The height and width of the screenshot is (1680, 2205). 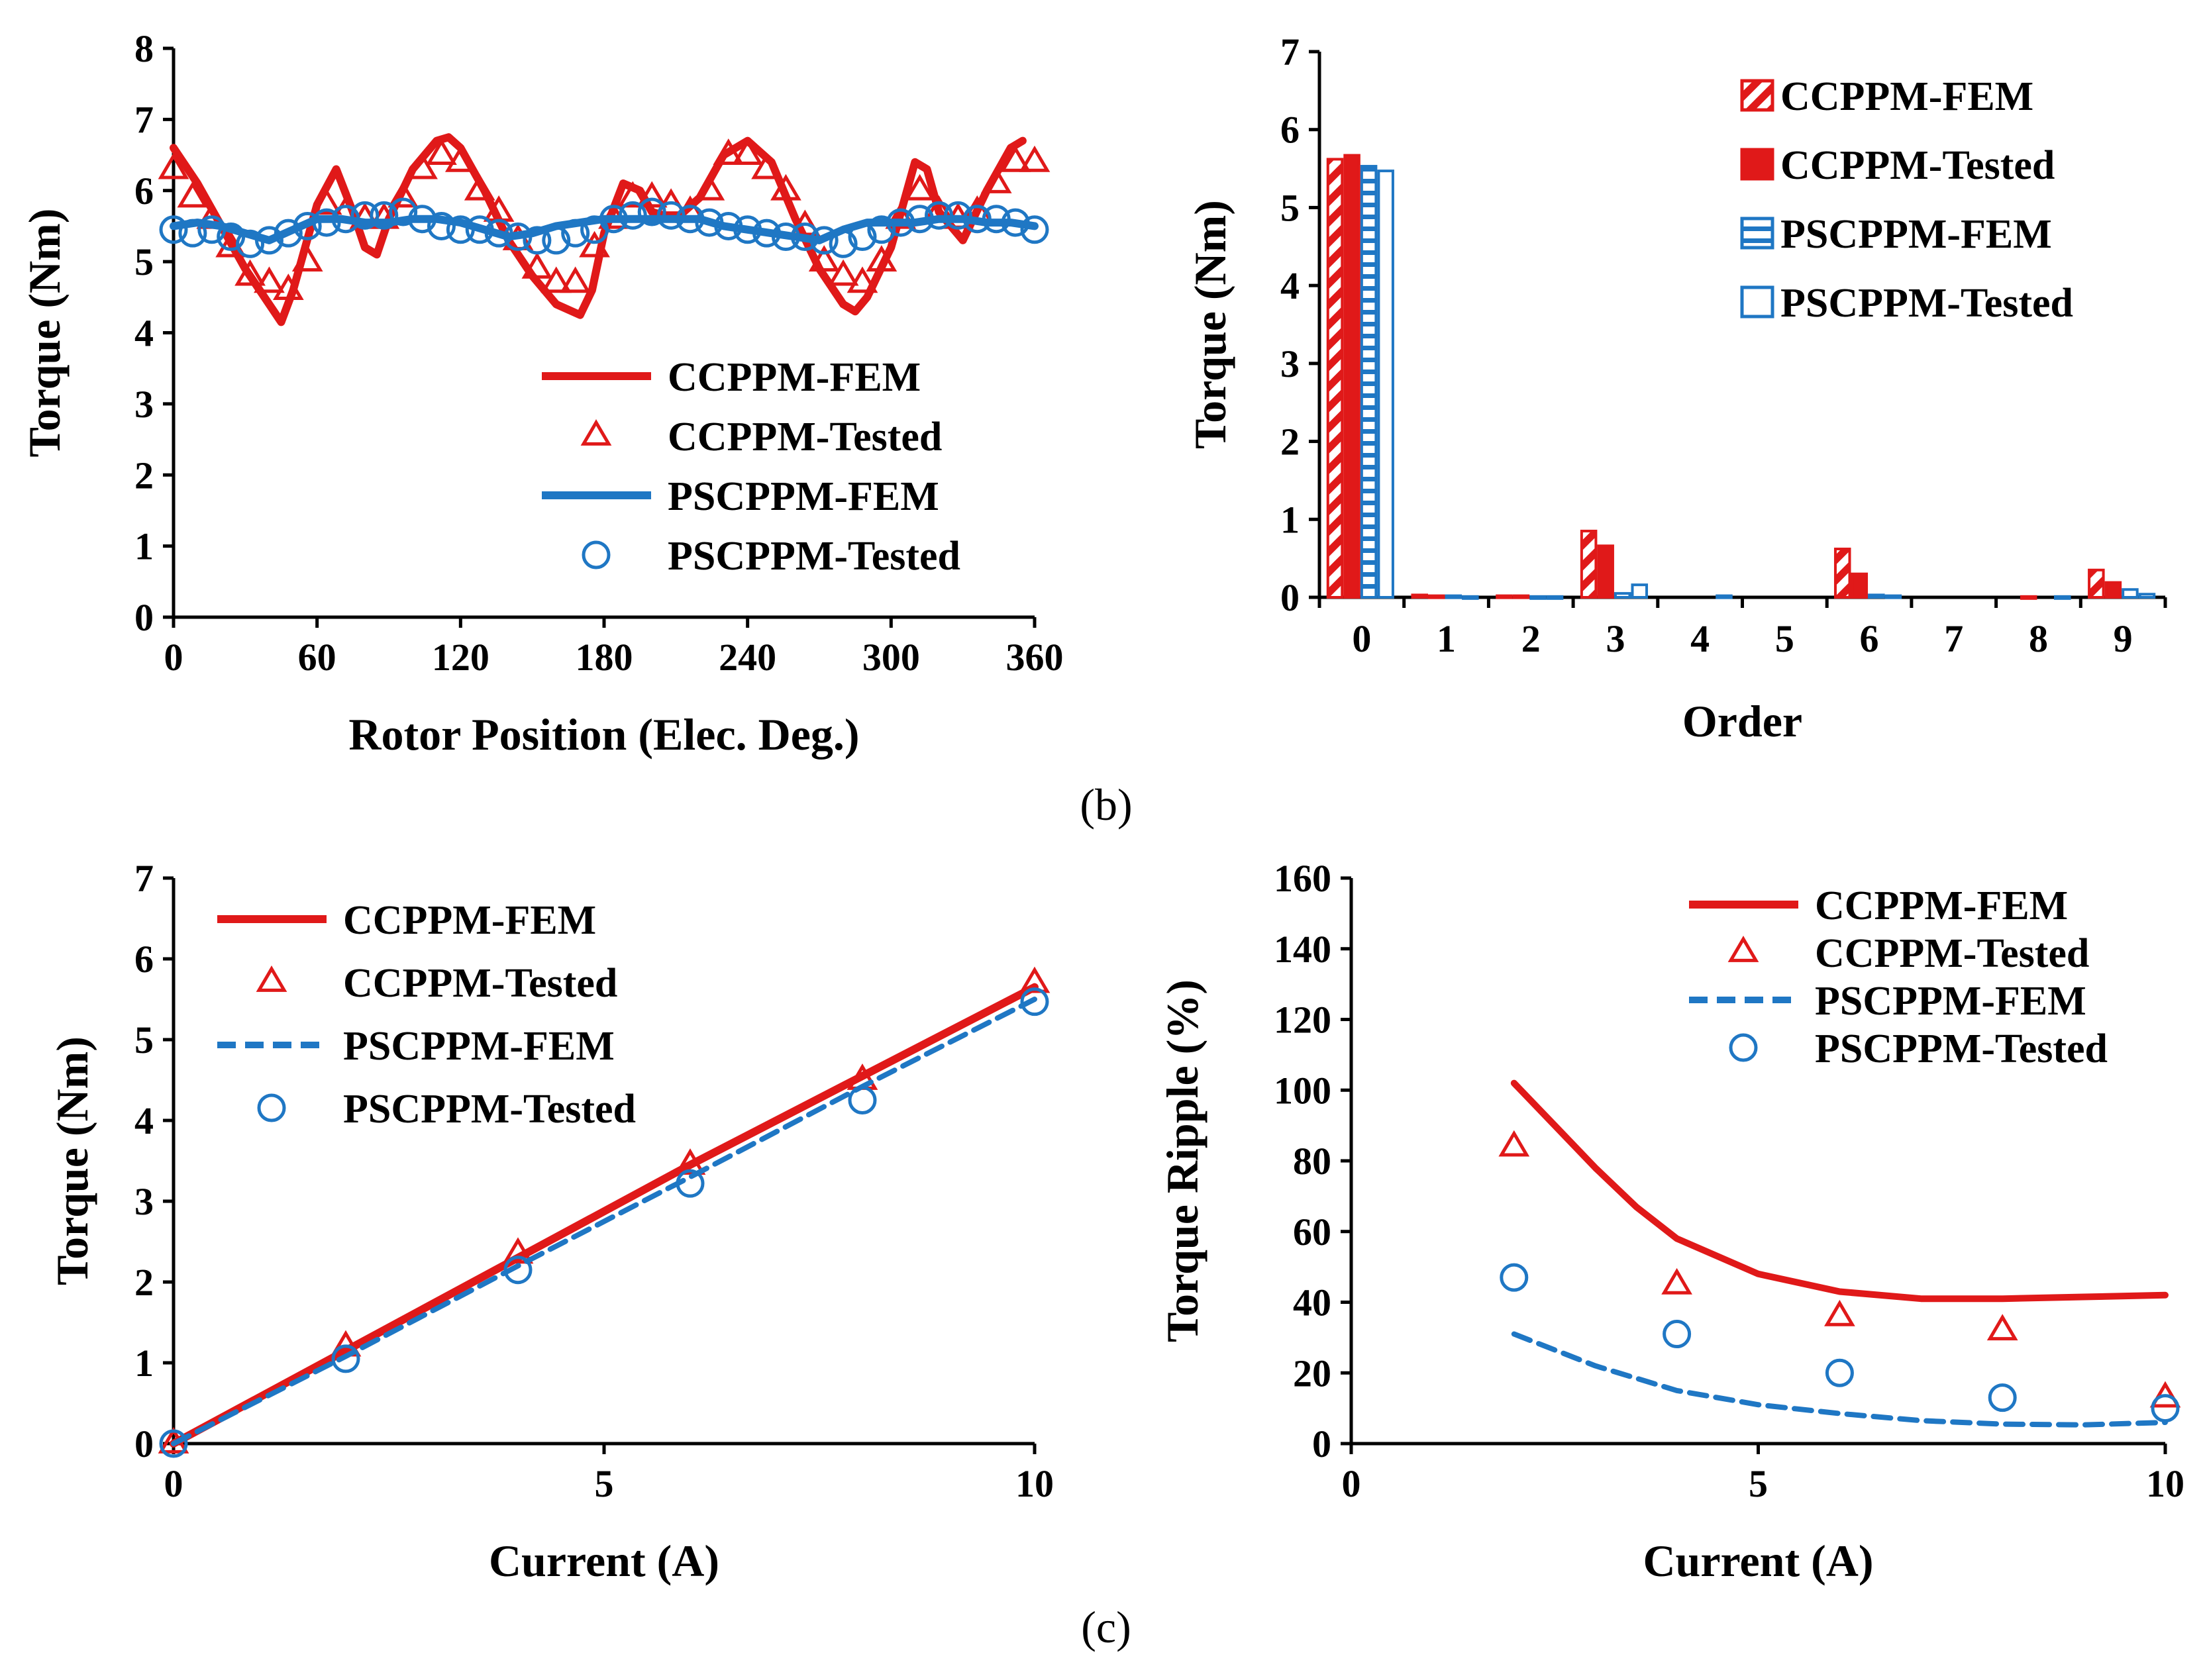 What do you see at coordinates (317, 657) in the screenshot?
I see `x-tick-label: 60` at bounding box center [317, 657].